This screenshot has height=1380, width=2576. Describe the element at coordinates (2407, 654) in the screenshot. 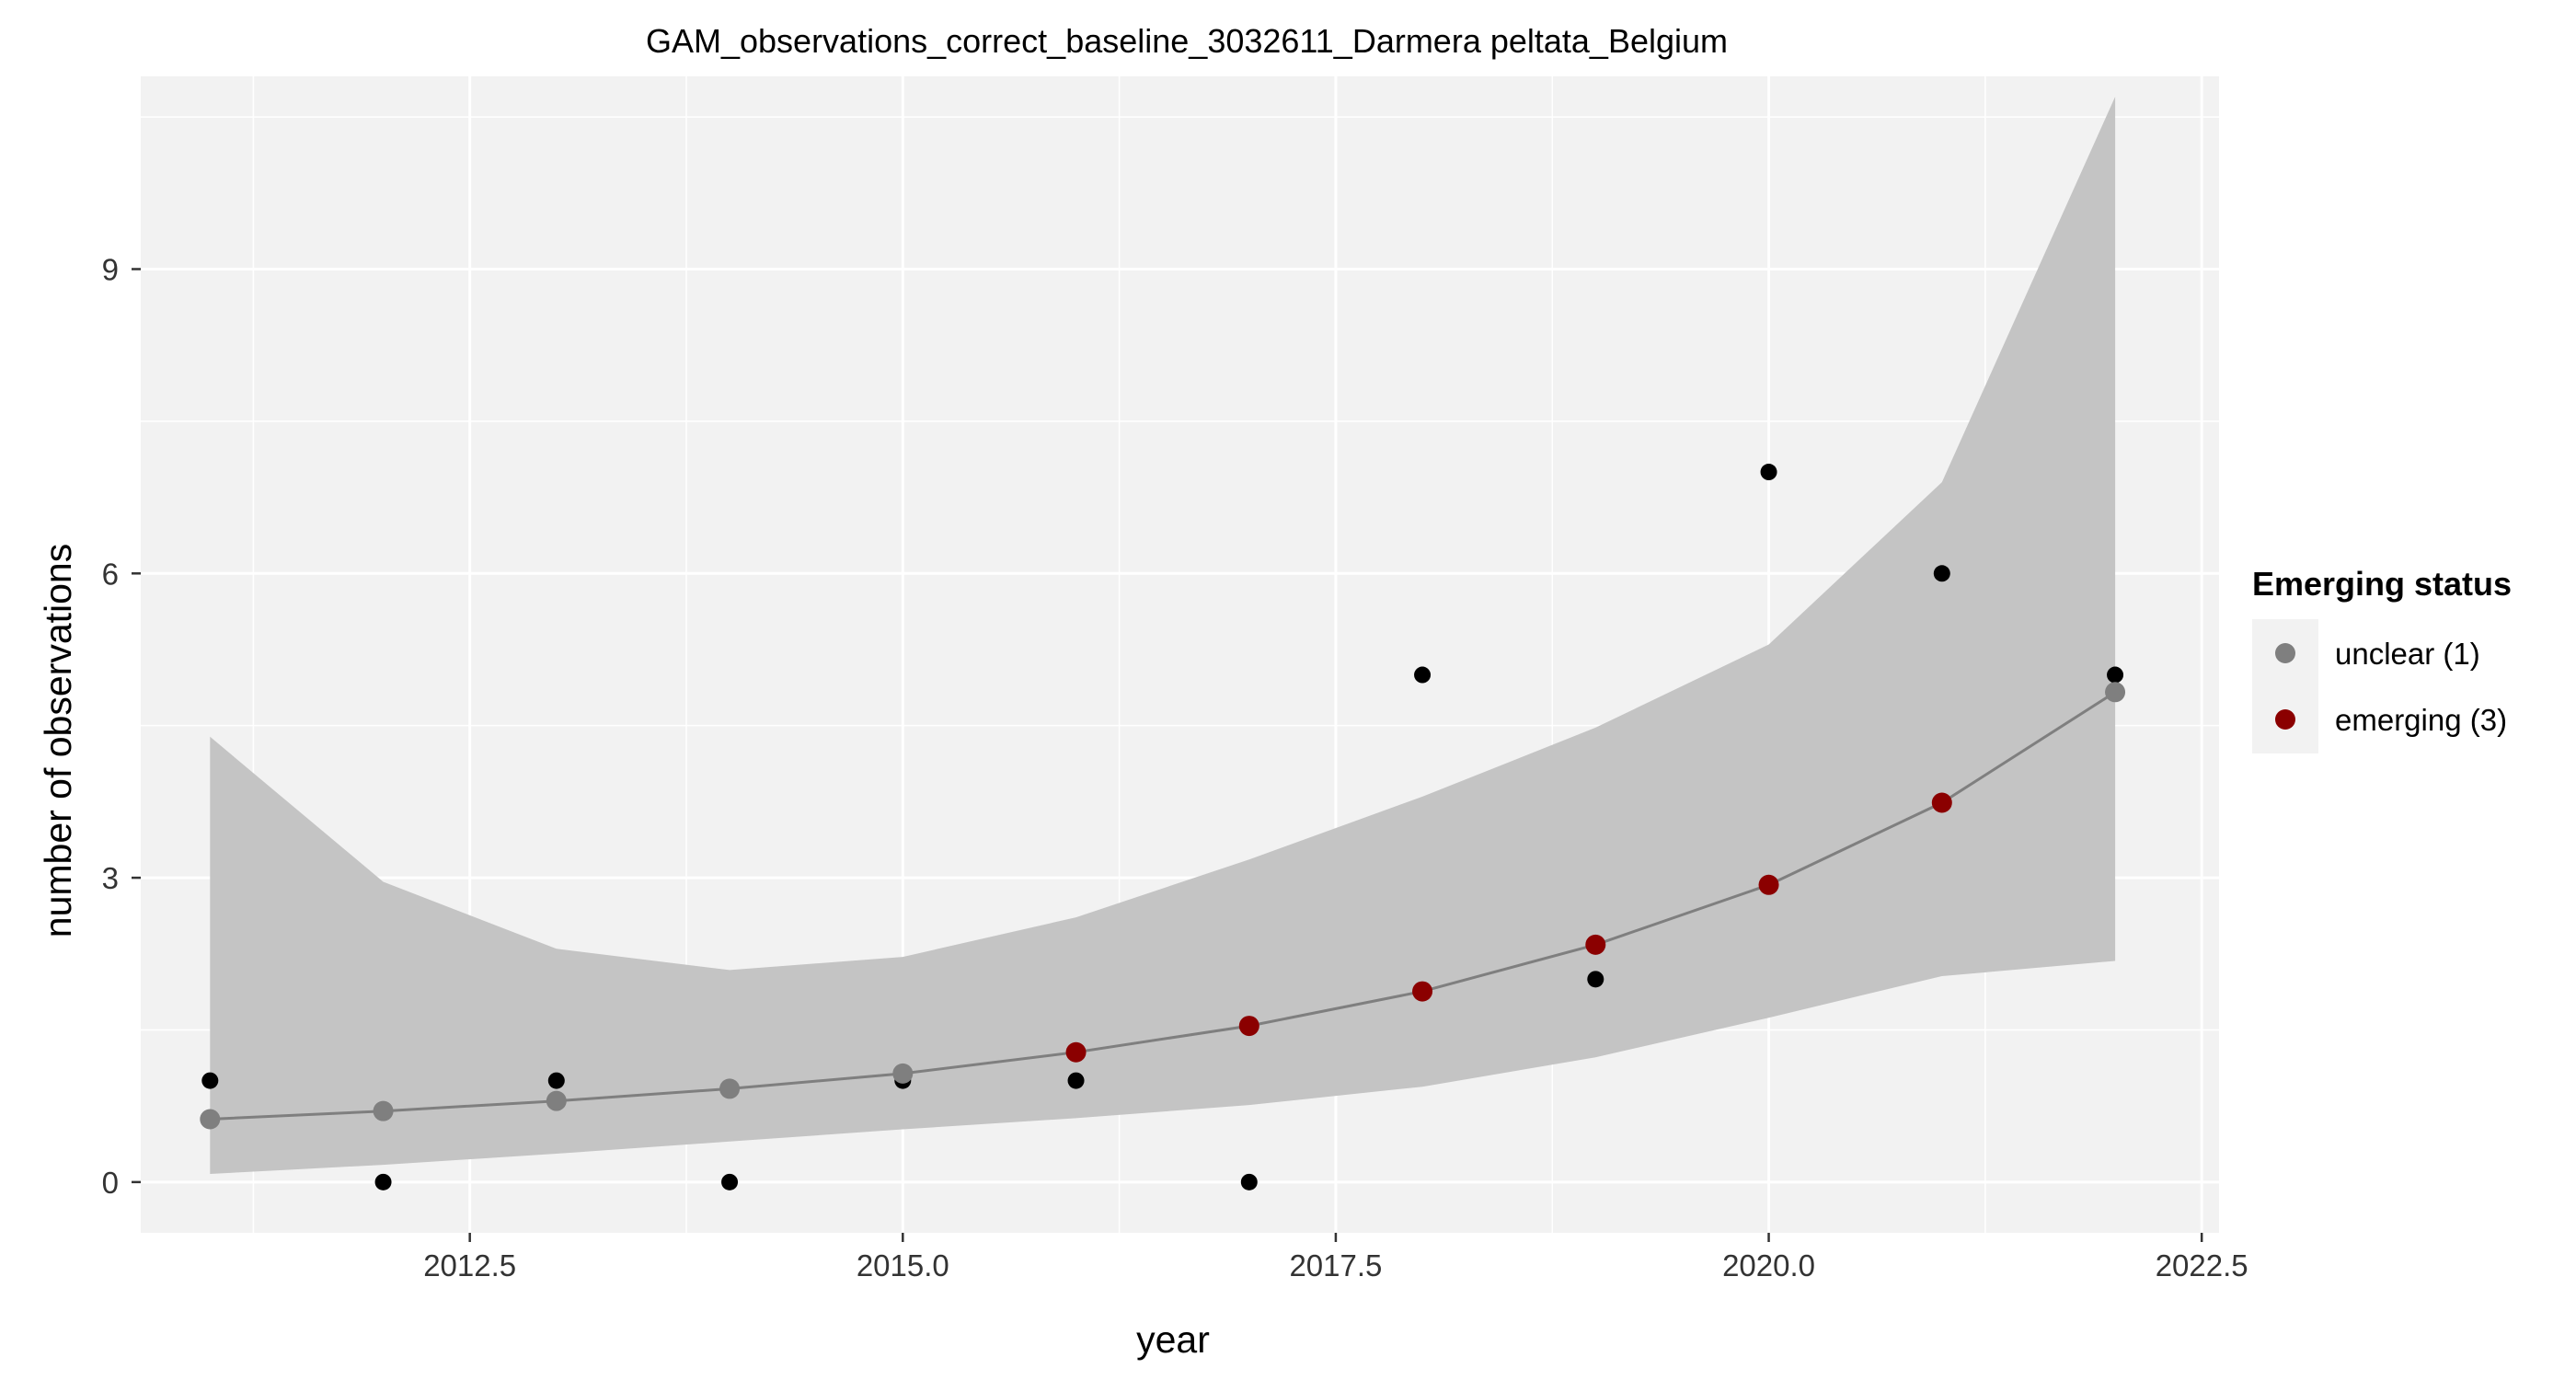

I see `legend-label-unclear: unclear (1)` at that location.